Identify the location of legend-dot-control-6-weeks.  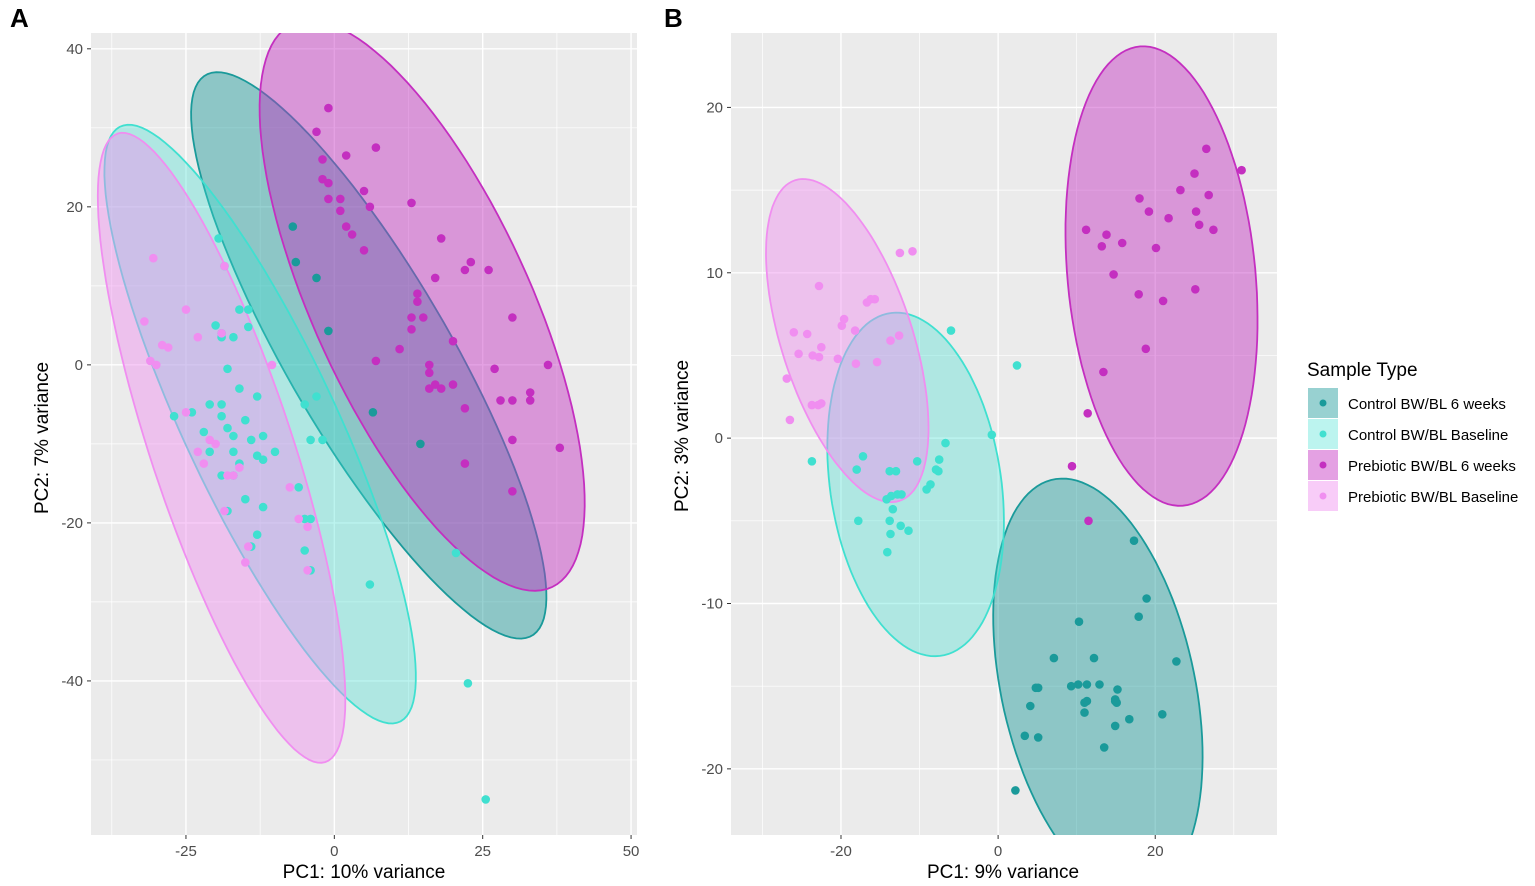
(1323, 403).